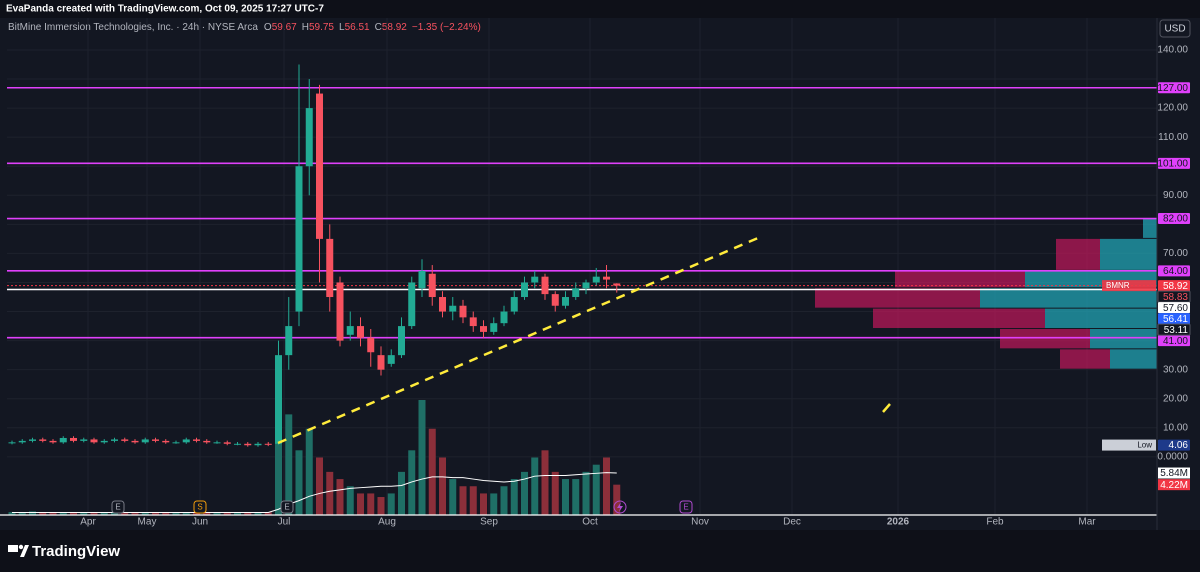  I want to click on x-tick-label: Jun, so click(200, 522).